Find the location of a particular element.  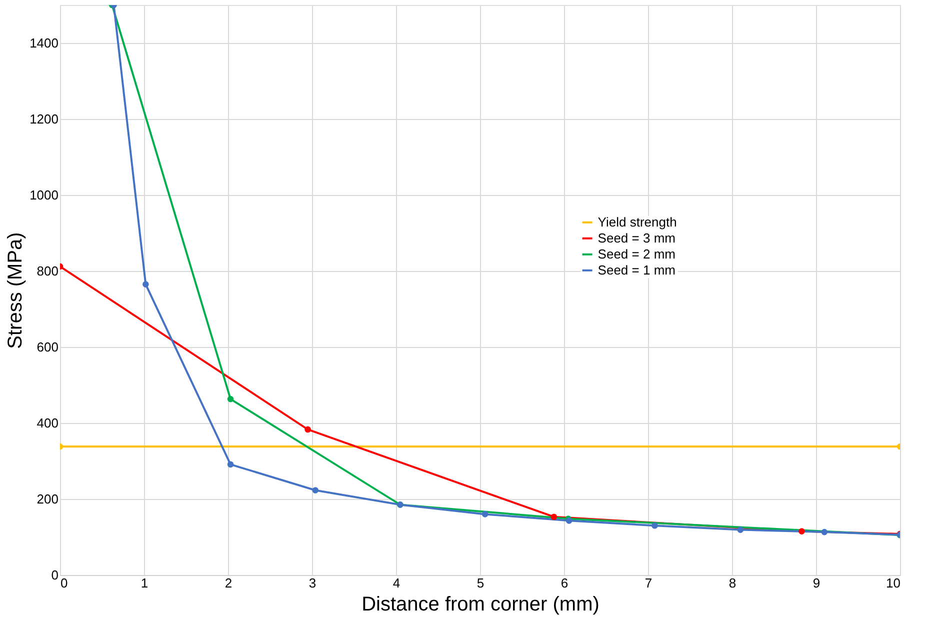

legend-label: Seed = 2 mm is located at coordinates (637, 254).